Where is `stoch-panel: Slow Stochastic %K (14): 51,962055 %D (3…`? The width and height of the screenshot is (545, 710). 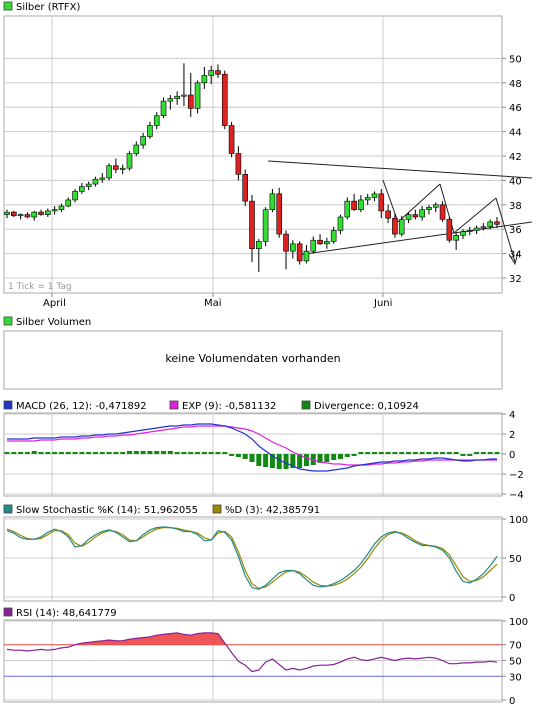
stoch-panel: Slow Stochastic %K (14): 51,962055 %D (3… is located at coordinates (265, 554).